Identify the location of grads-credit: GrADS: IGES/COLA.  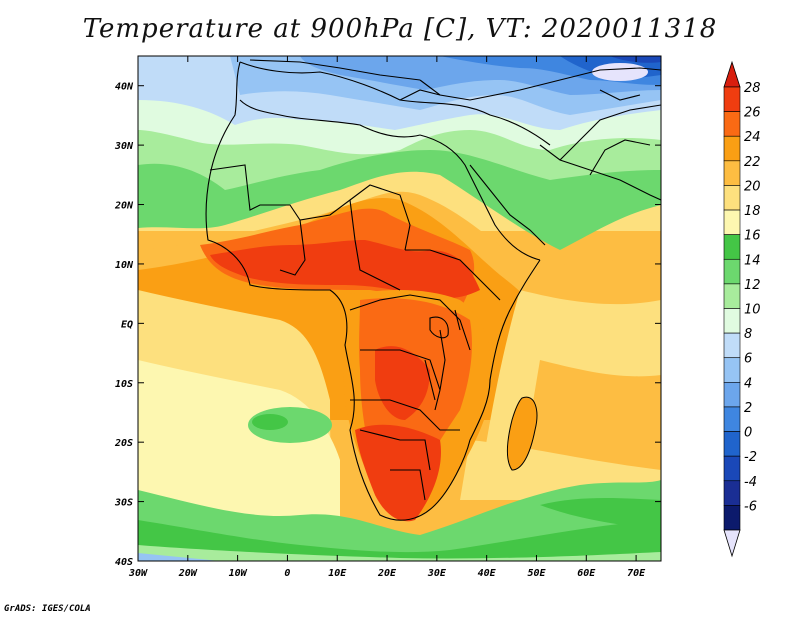
(47, 609).